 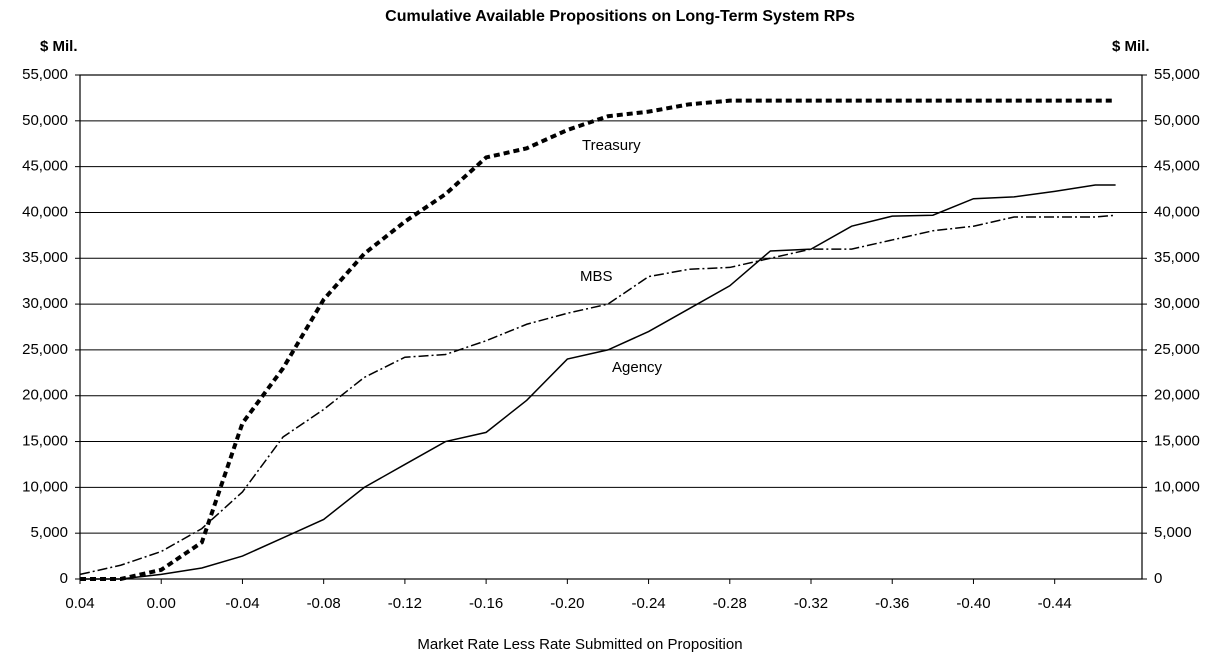 I want to click on x-tick-label: -0.04, so click(x=242, y=603).